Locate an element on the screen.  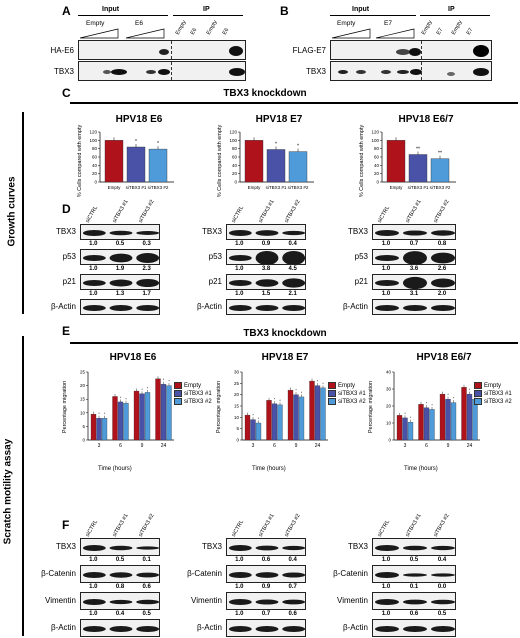
legend-si2: siTBX3 #2 is located at coordinates (352, 402).